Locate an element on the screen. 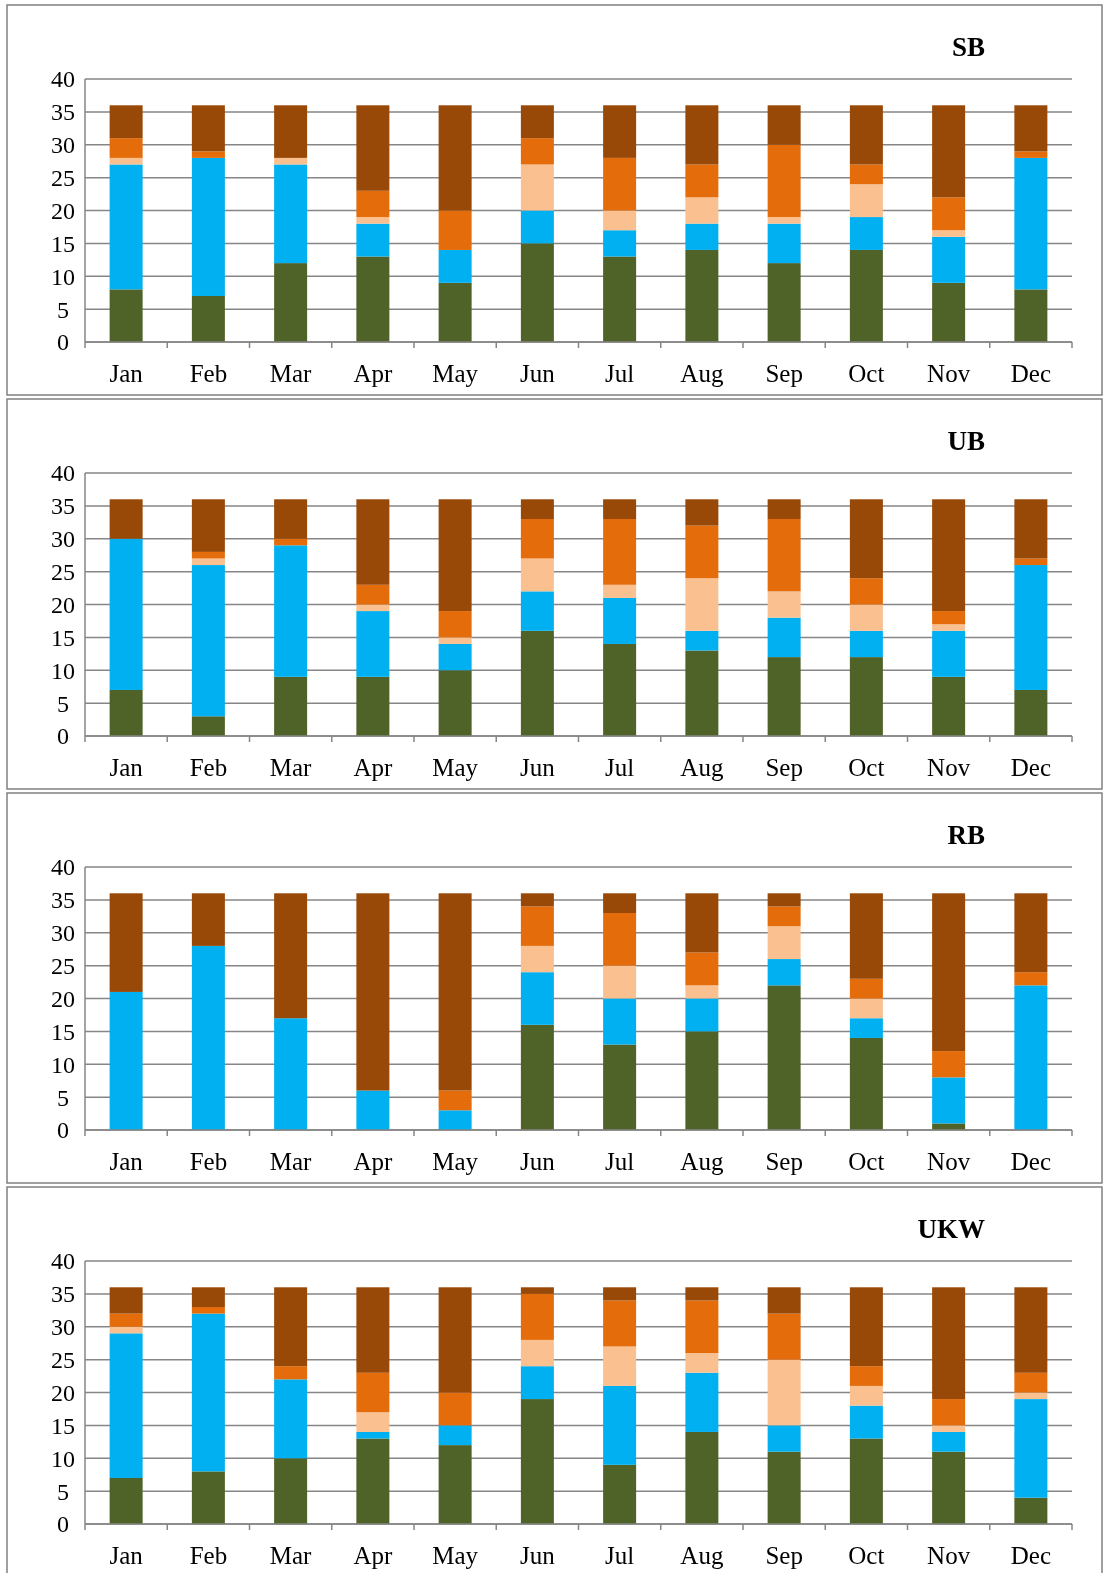 This screenshot has width=1104, height=1573. x-tick-label: Feb is located at coordinates (208, 373).